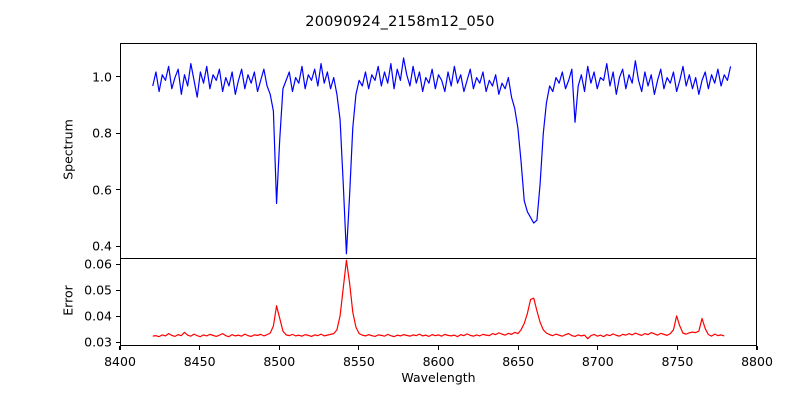 The width and height of the screenshot is (800, 400). Describe the element at coordinates (102, 133) in the screenshot. I see `y-tick-label-spectrum: 0.8` at that location.